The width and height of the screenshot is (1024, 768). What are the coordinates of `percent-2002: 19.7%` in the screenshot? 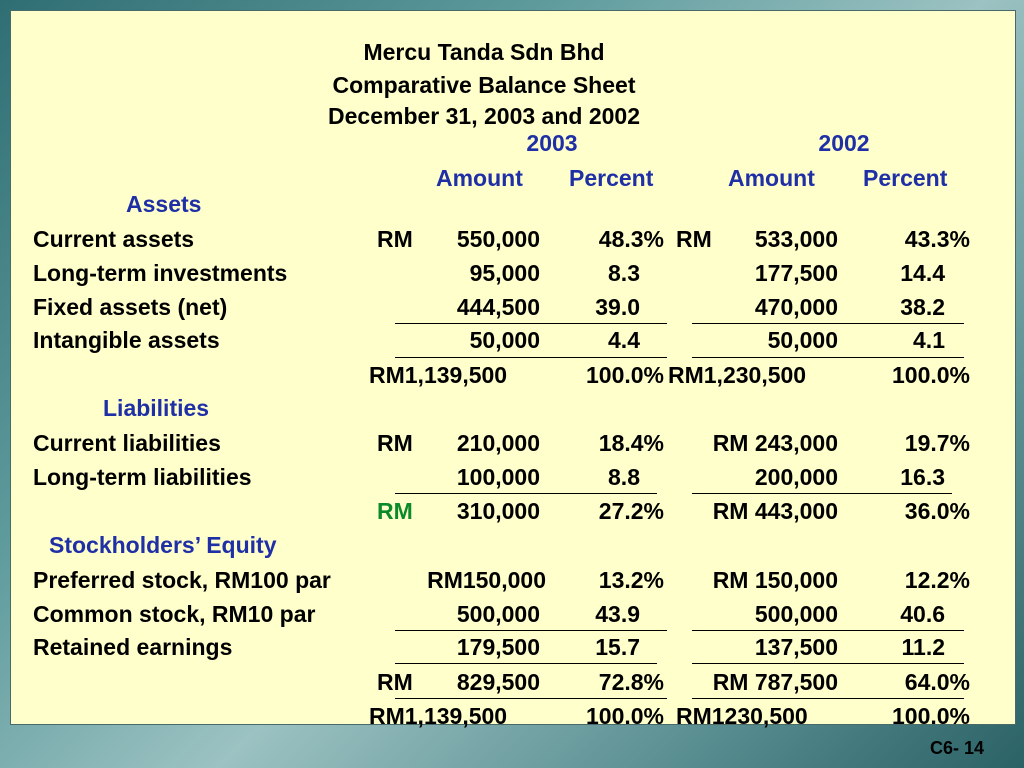 It's located at (937, 443).